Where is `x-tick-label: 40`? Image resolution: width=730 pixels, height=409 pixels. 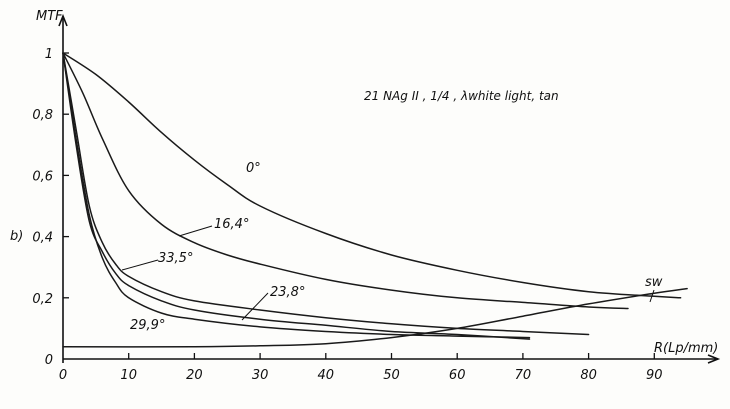
x-tick-label: 40 is located at coordinates (326, 375).